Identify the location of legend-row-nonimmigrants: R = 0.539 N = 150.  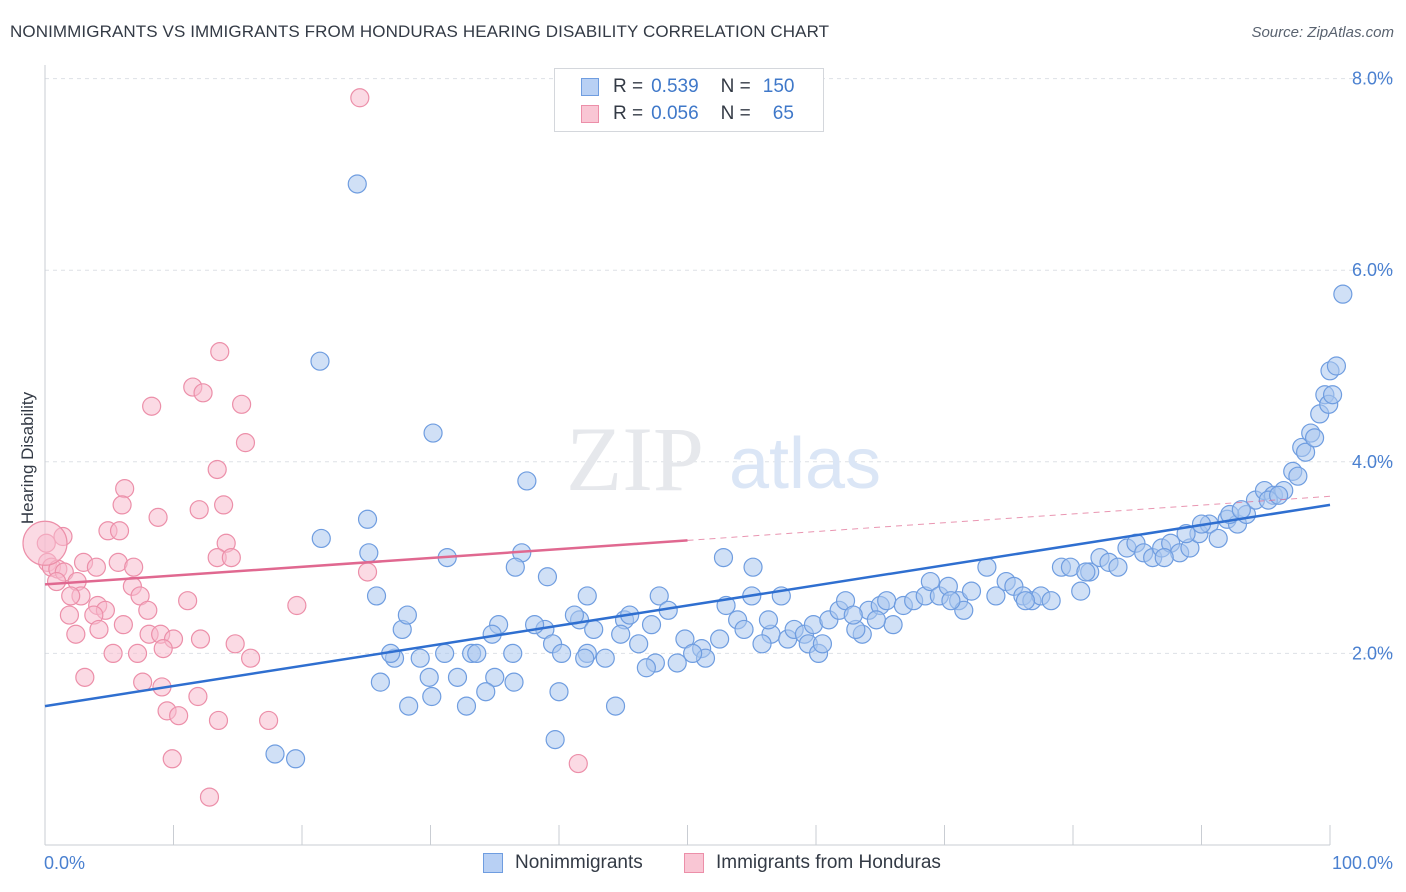
(687, 87).